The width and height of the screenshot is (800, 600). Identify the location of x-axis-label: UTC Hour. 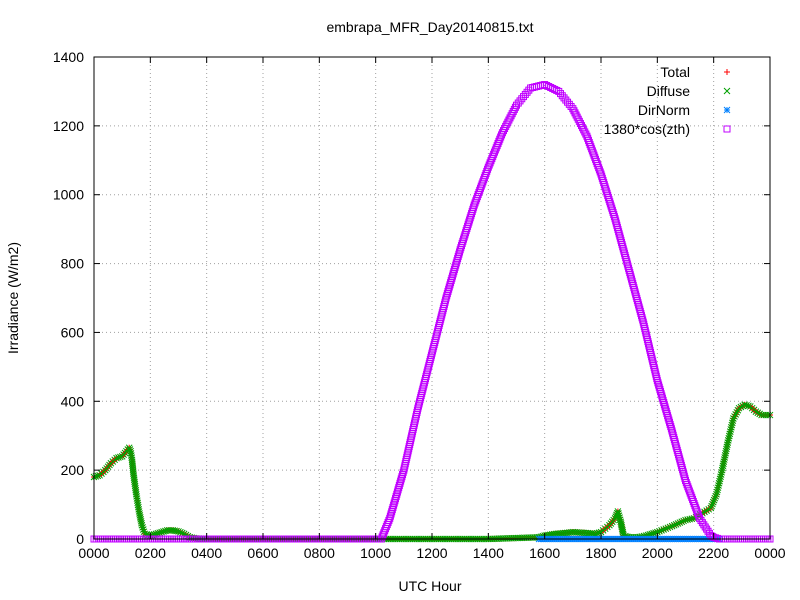
(429, 586).